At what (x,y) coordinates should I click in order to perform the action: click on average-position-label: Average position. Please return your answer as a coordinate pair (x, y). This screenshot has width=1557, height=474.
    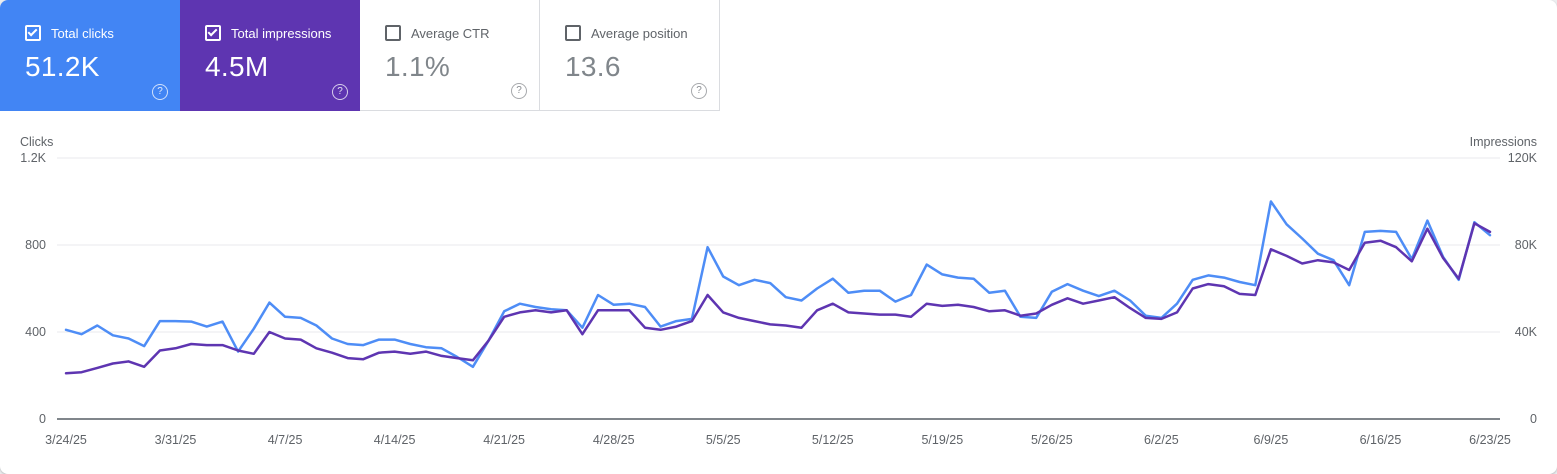
    Looking at the image, I should click on (639, 33).